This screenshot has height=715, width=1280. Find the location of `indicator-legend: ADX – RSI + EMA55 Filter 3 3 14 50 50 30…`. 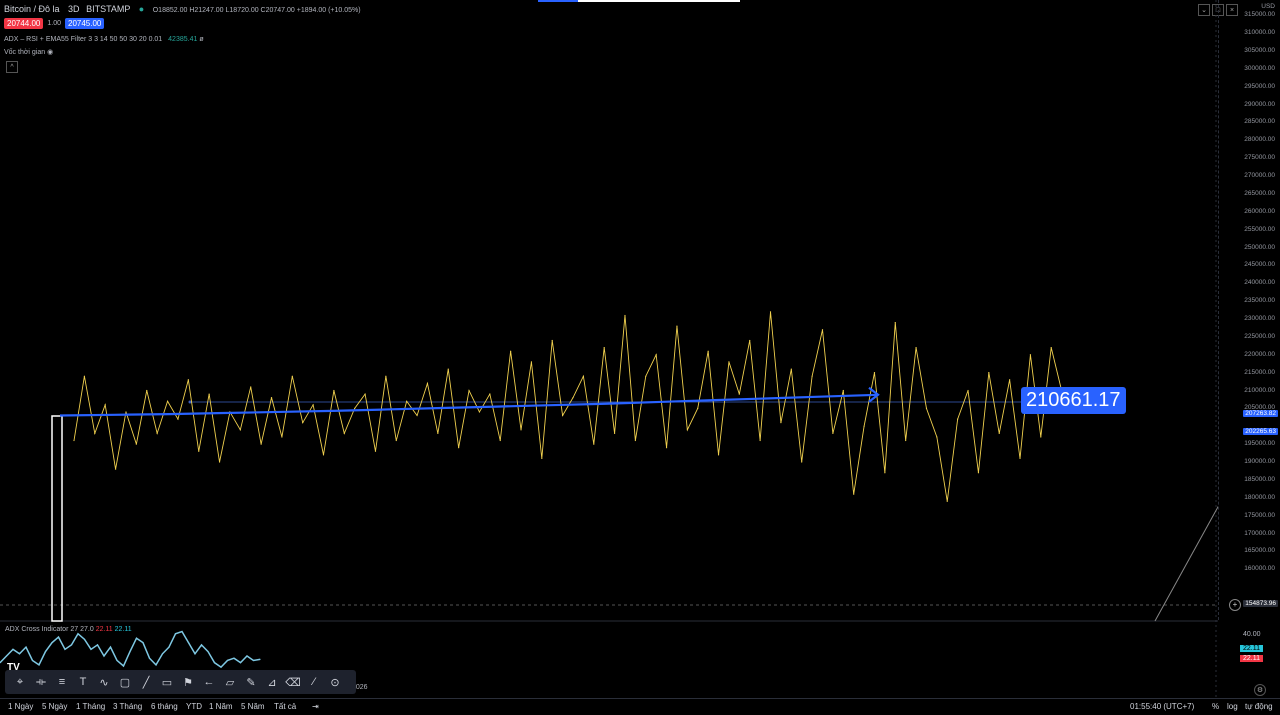

indicator-legend: ADX – RSI + EMA55 Filter 3 3 14 50 50 30… is located at coordinates (104, 39).